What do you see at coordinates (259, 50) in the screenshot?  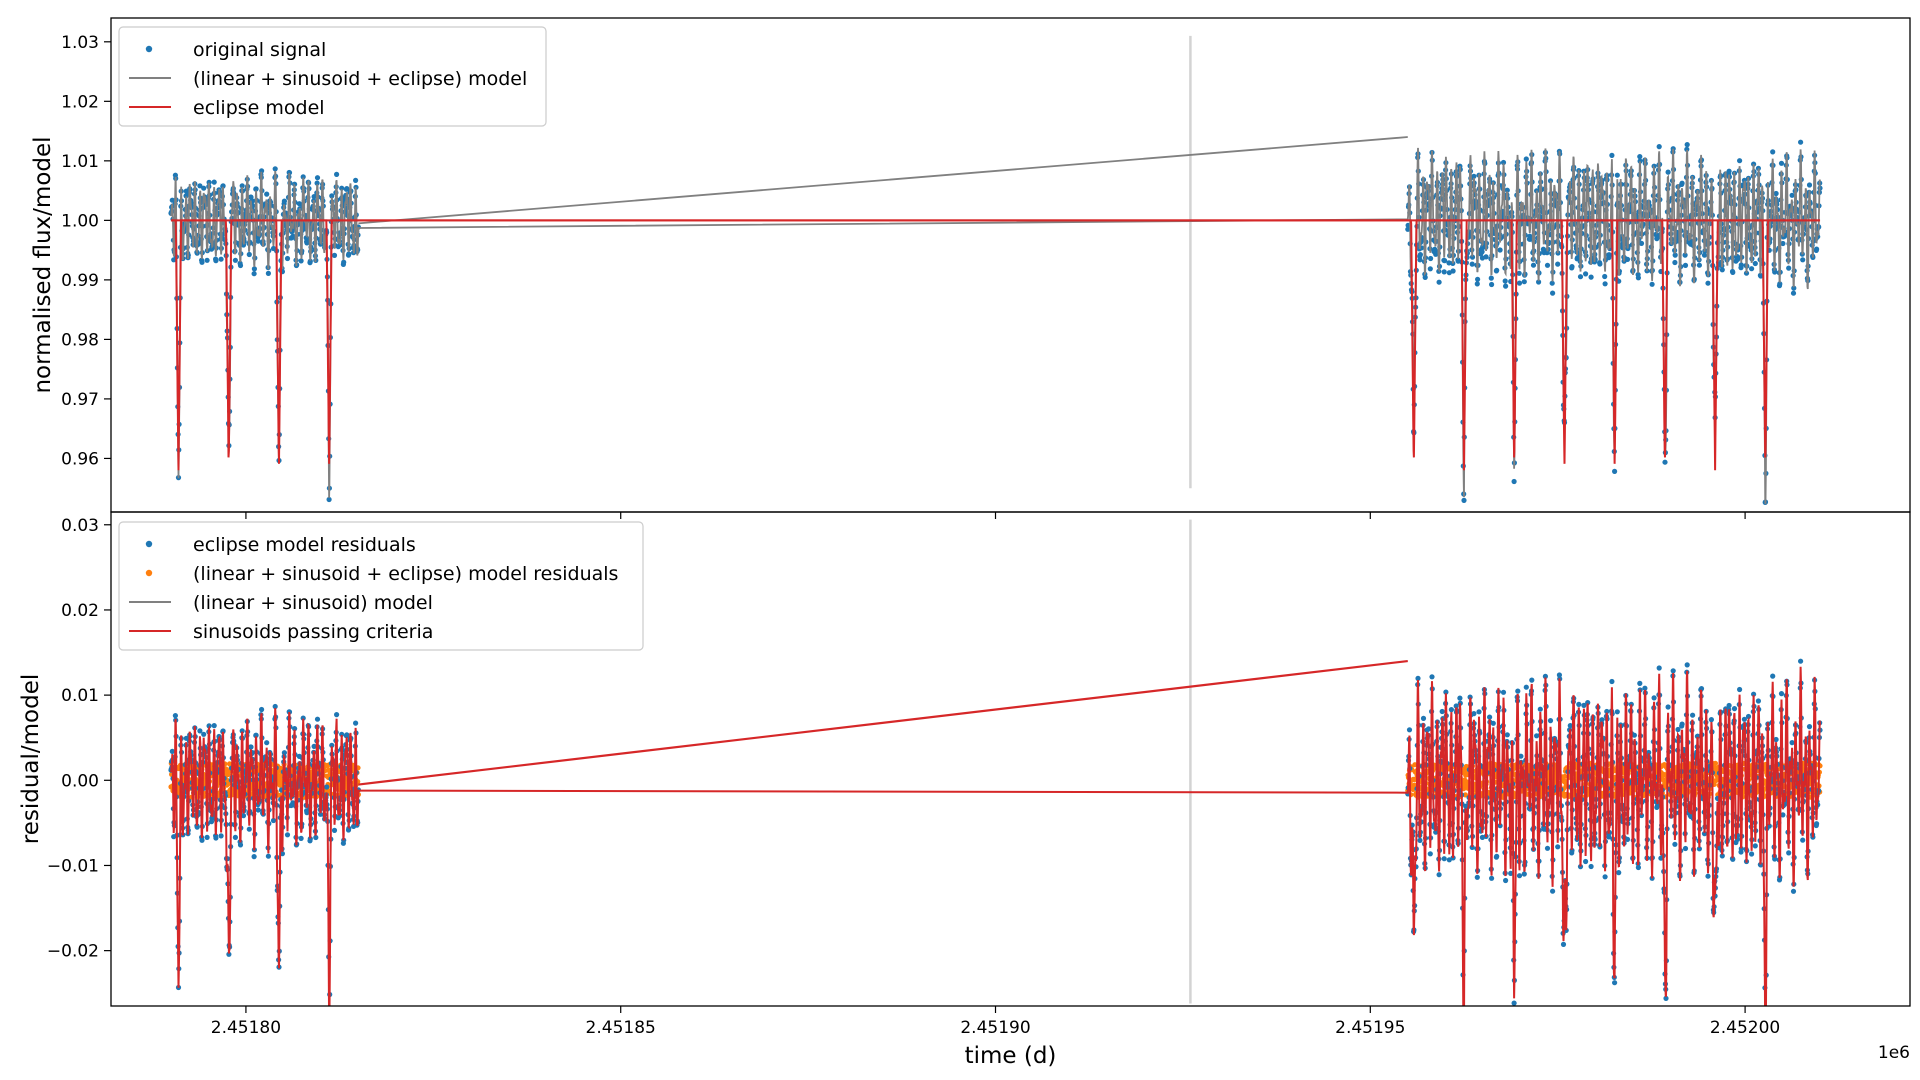 I see `legend-label: original signal` at bounding box center [259, 50].